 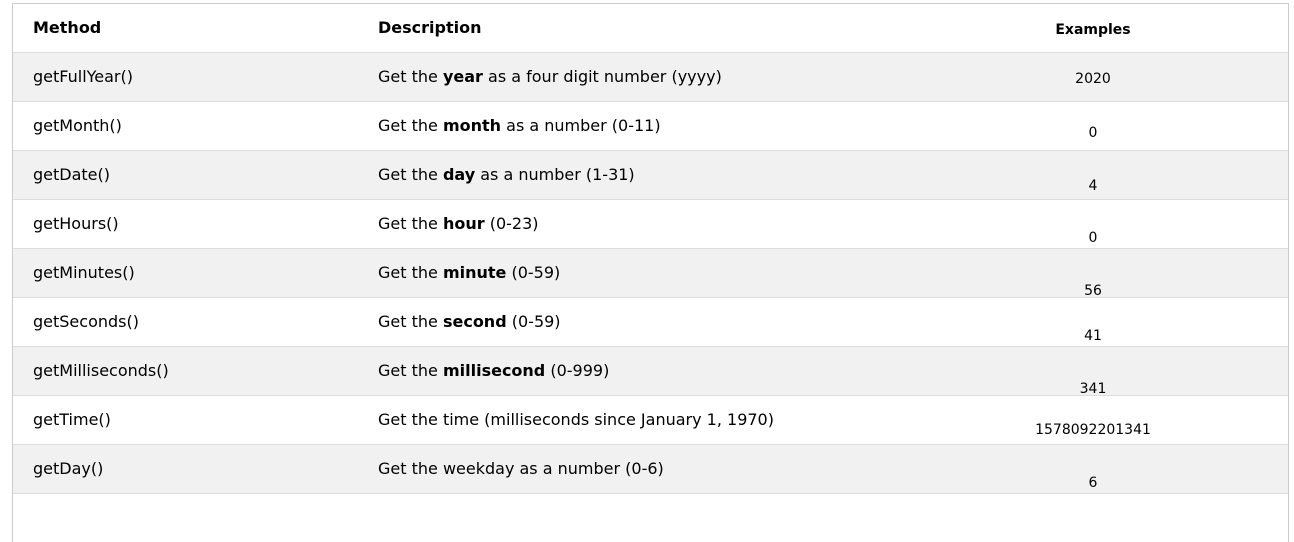 I want to click on example-value: 1578092201341, so click(x=1093, y=430).